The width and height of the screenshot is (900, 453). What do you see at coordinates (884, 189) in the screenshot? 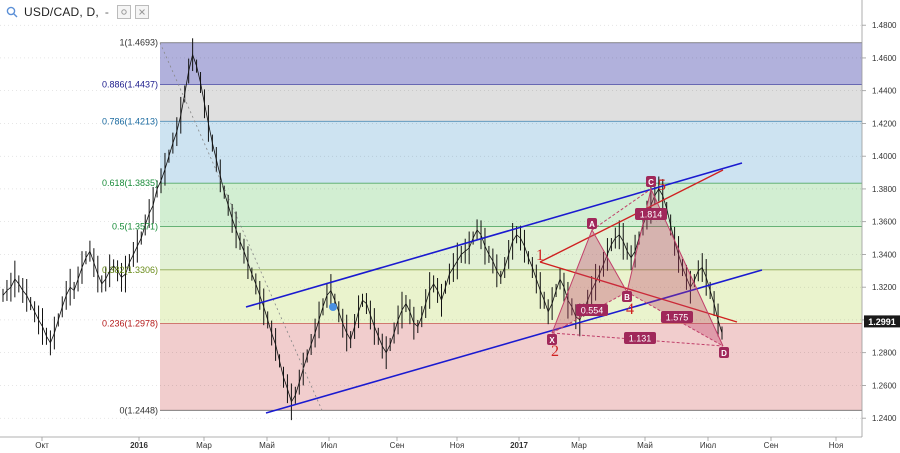
I see `price-tick-label-7: 1.3800` at bounding box center [884, 189].